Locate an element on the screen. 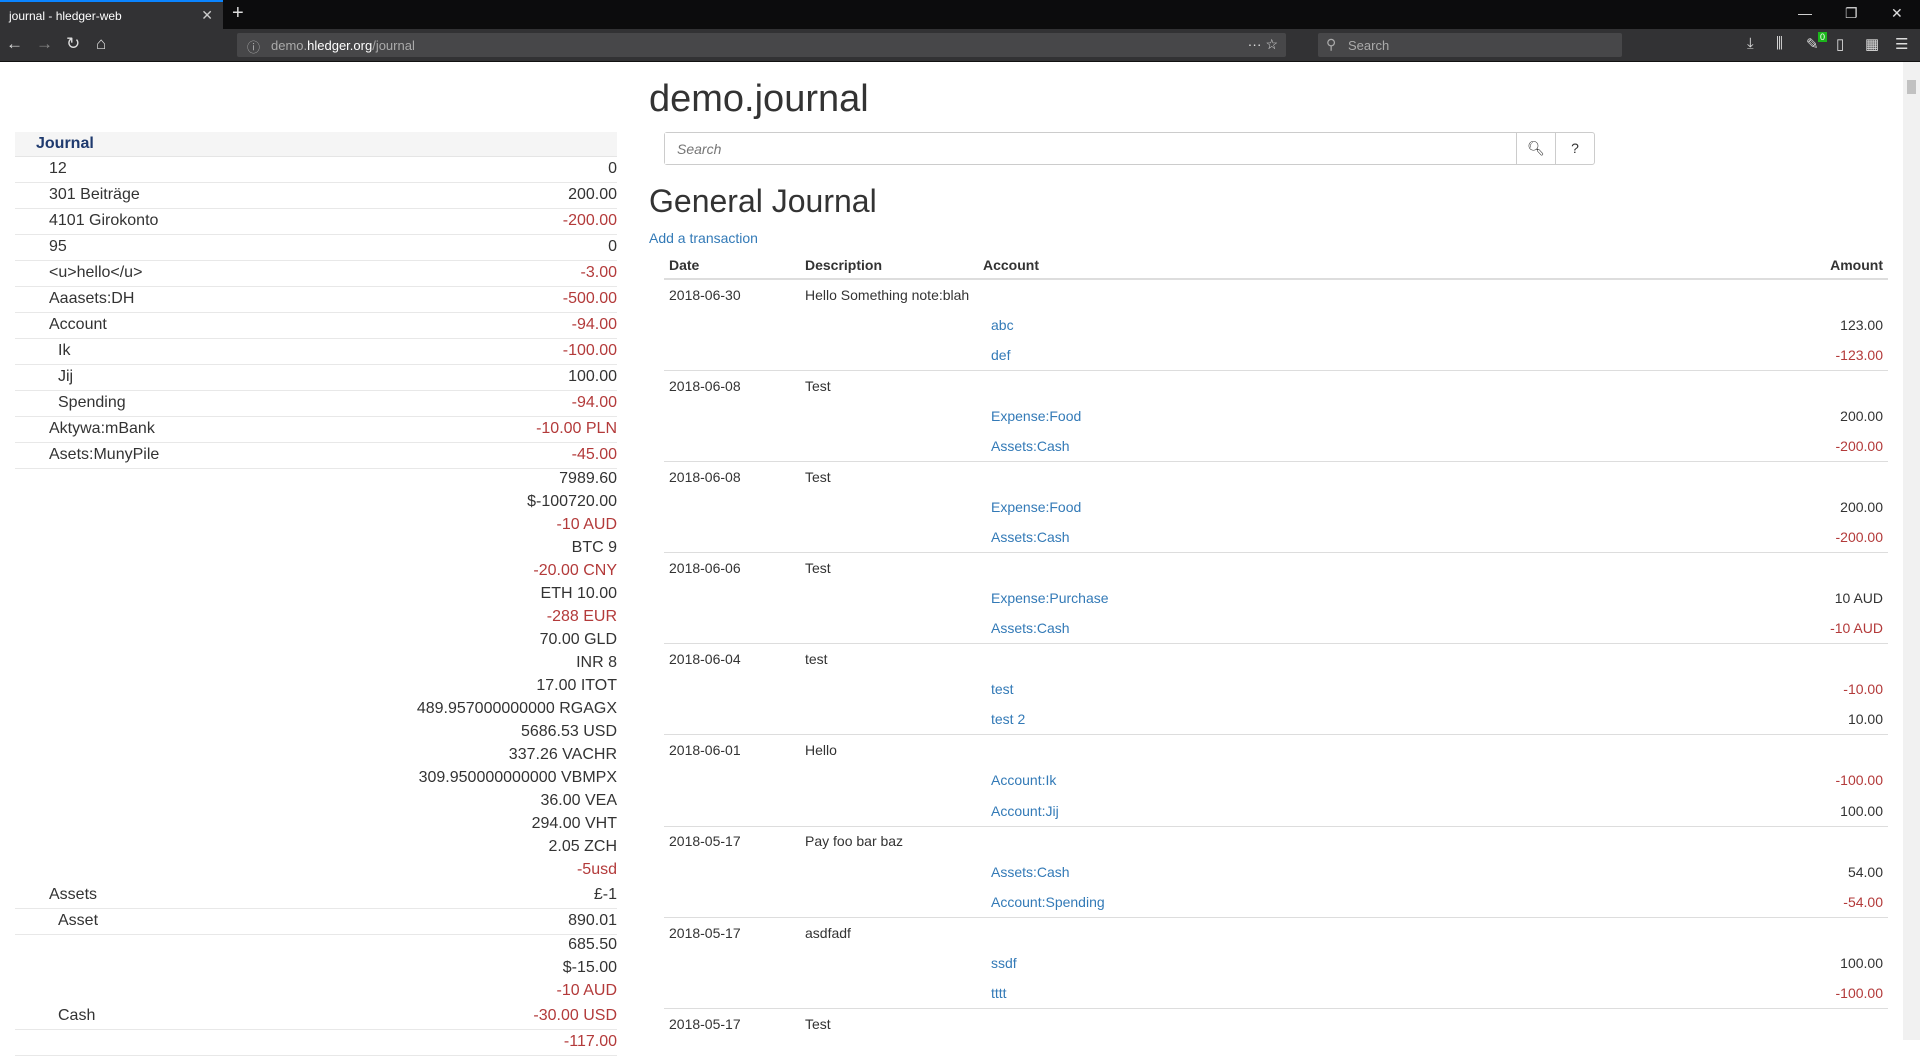 The width and height of the screenshot is (1920, 1056). extension-badge: 0 is located at coordinates (1823, 37).